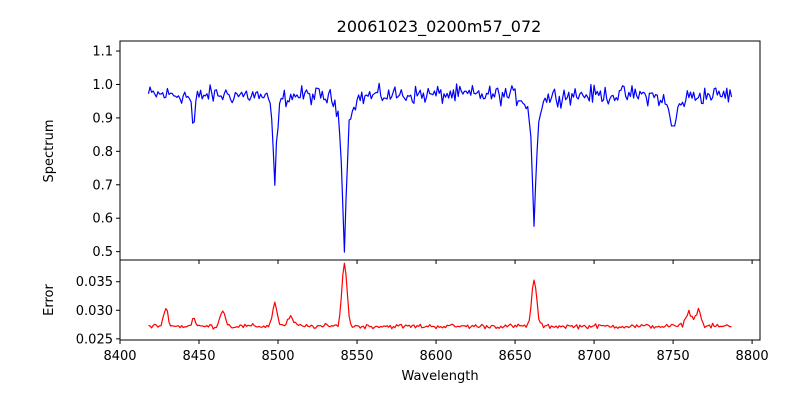  I want to click on y-tick-label: 0.8, so click(102, 152).